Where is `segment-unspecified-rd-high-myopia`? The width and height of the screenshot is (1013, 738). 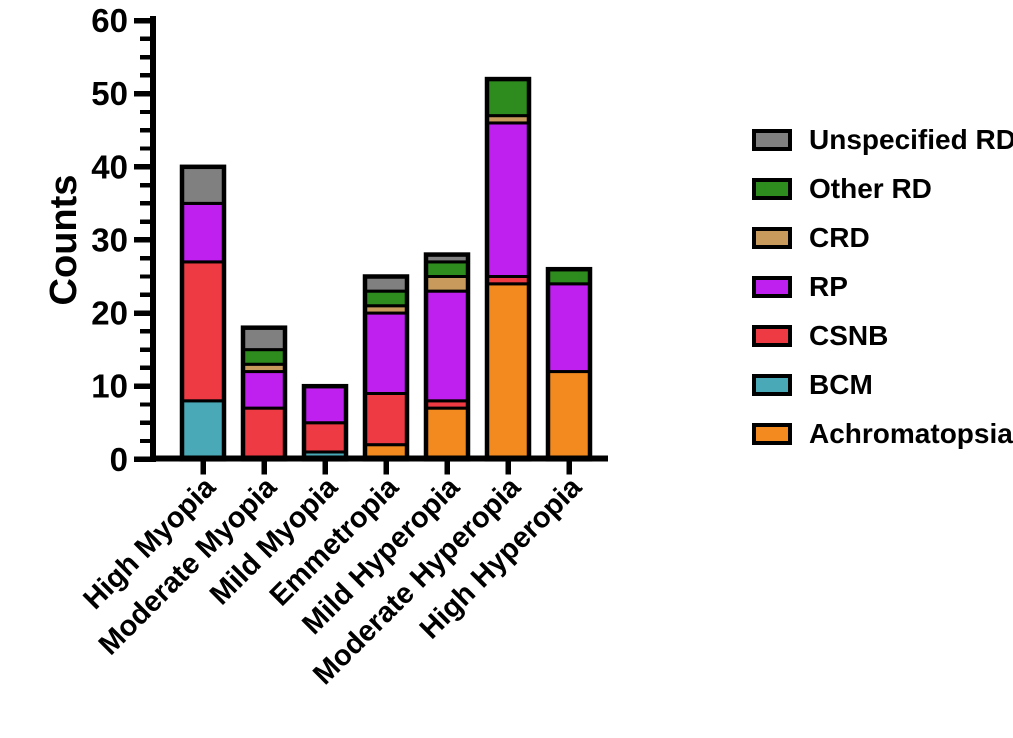 segment-unspecified-rd-high-myopia is located at coordinates (203, 185).